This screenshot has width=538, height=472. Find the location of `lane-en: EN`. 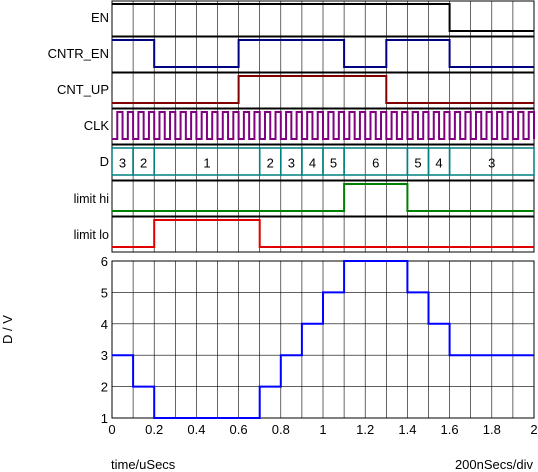

lane-en: EN is located at coordinates (313, 18).